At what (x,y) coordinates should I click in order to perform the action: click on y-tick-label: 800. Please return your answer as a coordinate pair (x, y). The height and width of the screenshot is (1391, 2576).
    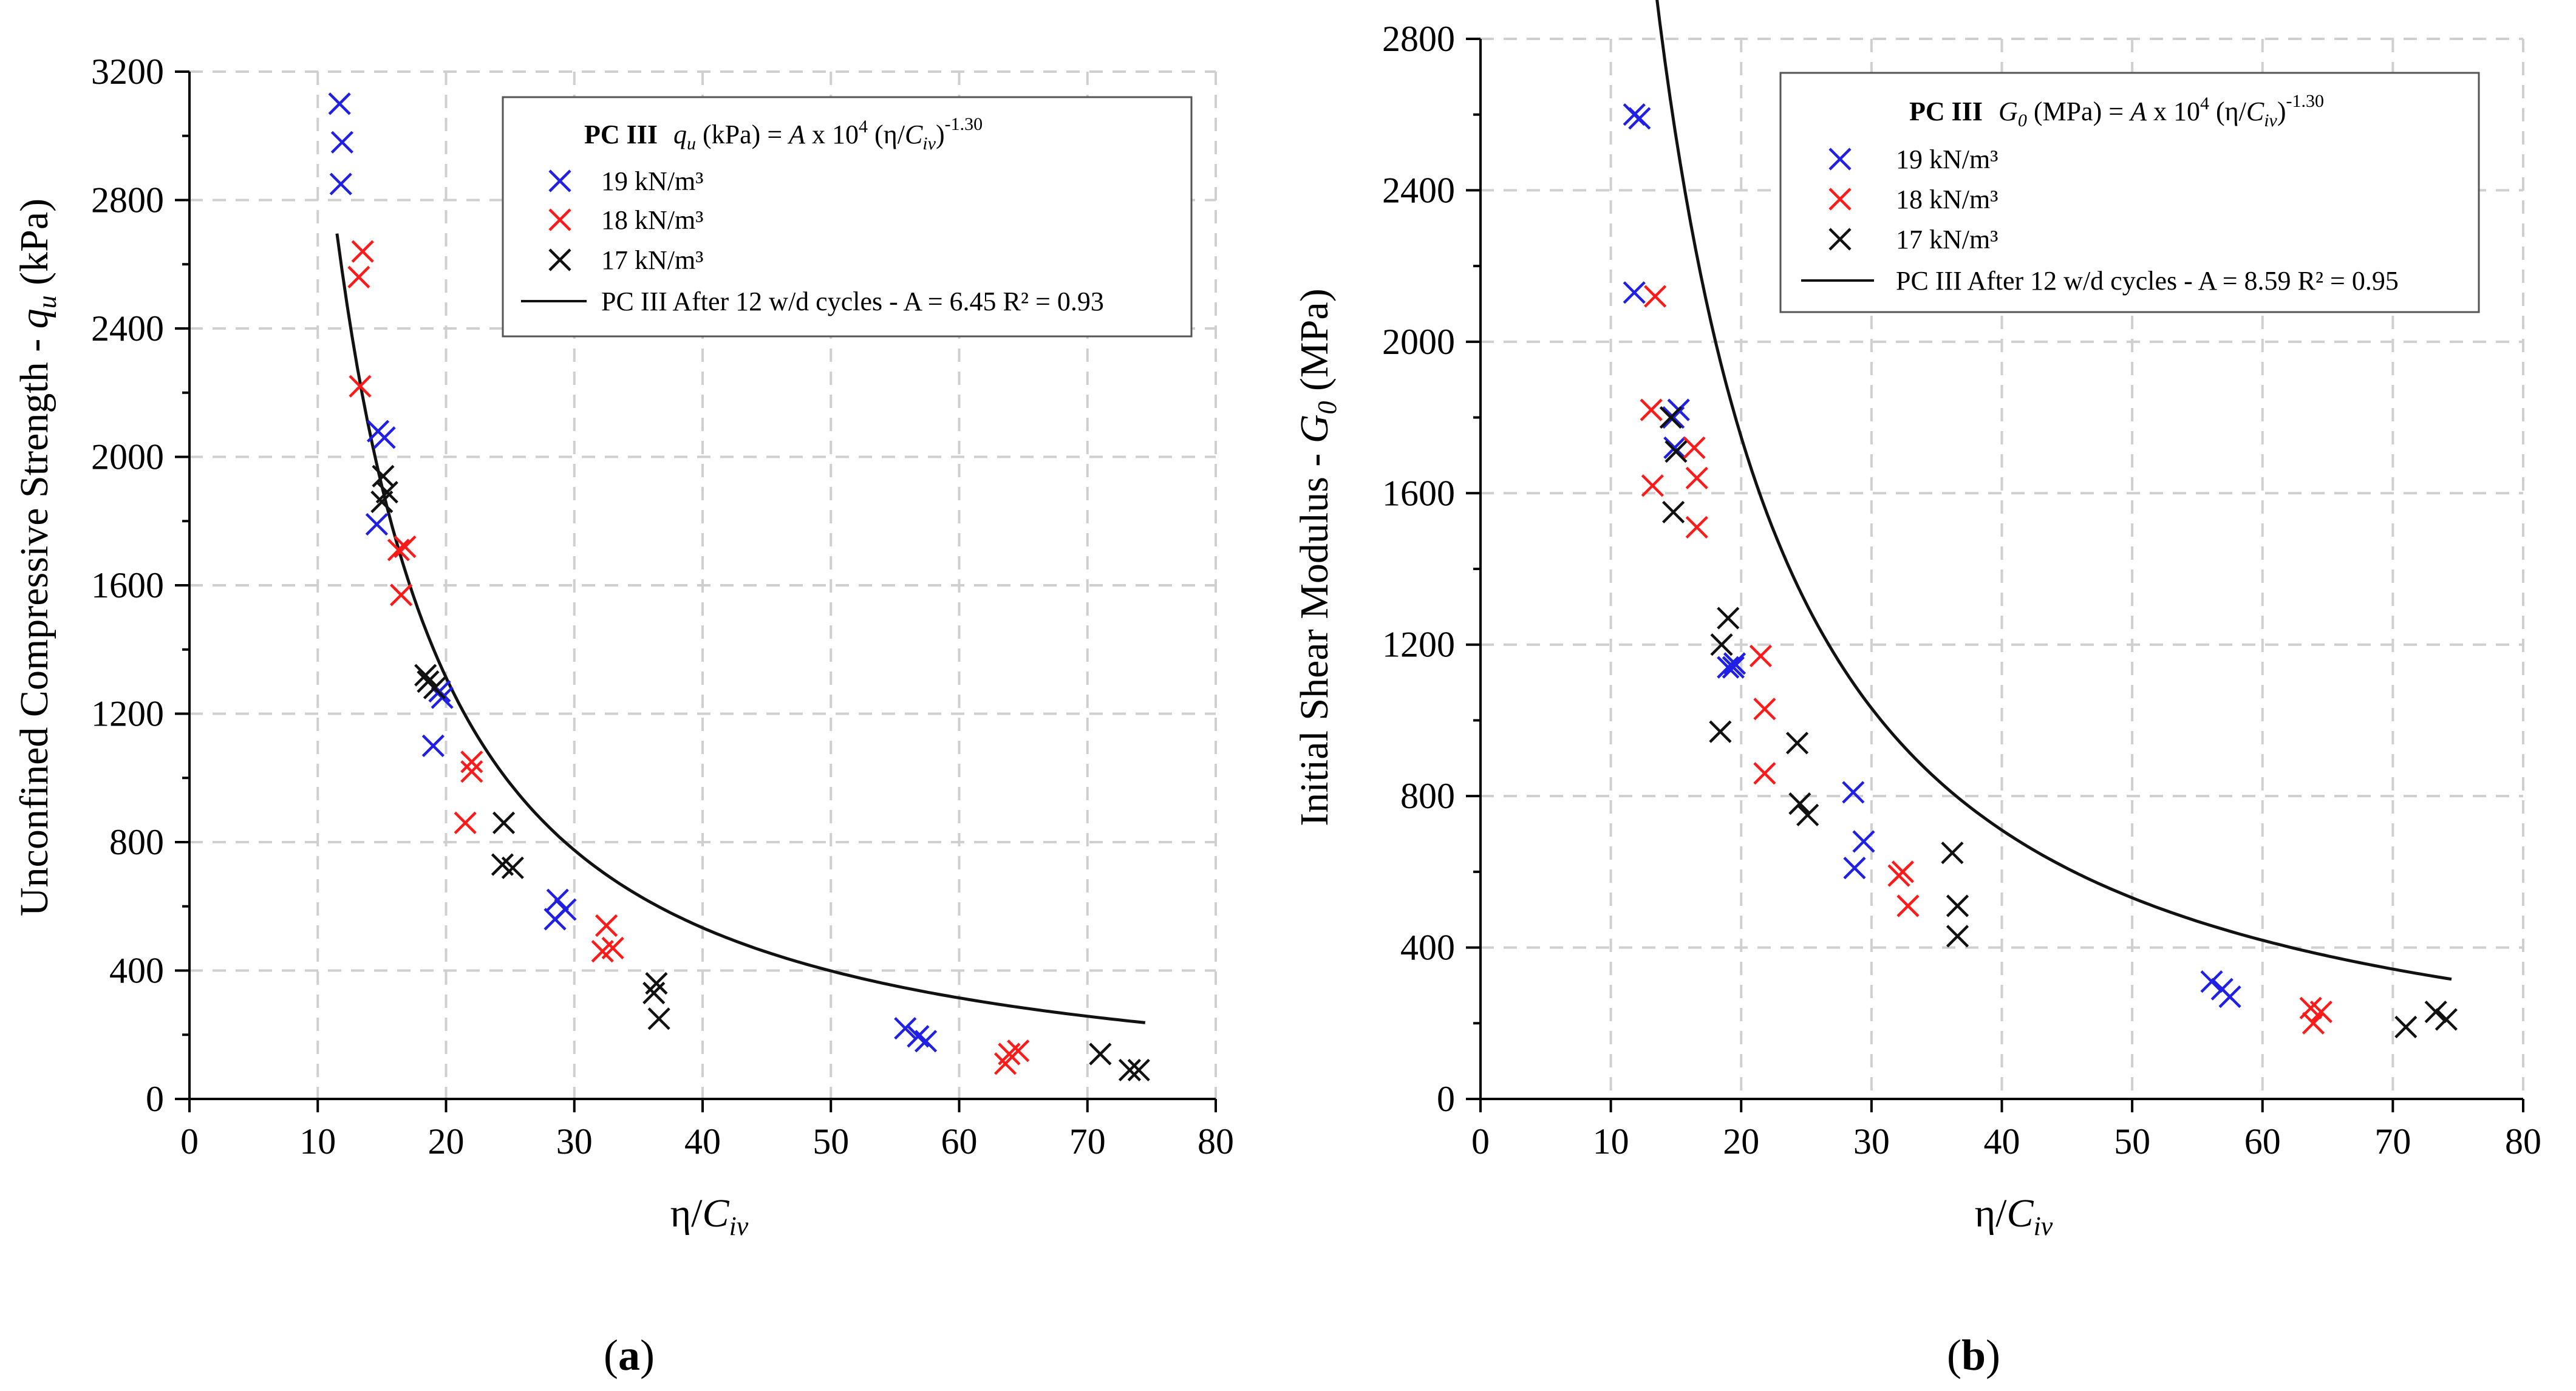
    Looking at the image, I should click on (137, 842).